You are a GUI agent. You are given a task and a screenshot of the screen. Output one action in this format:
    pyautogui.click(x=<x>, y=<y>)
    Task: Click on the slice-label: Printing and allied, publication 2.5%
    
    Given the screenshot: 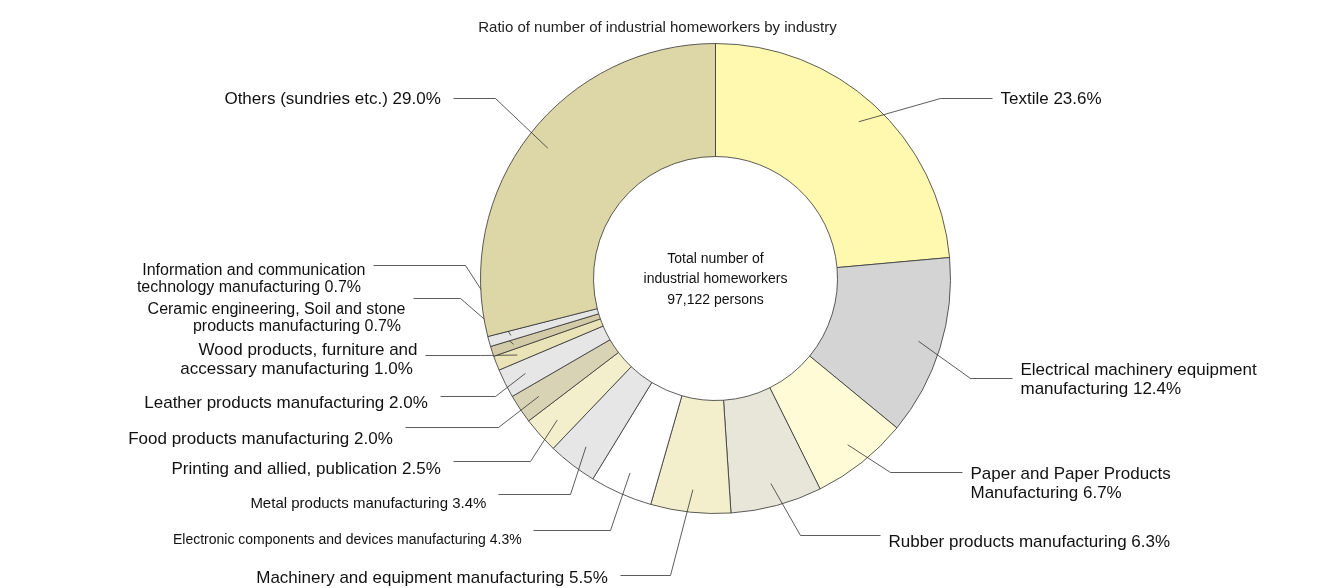 What is the action you would take?
    pyautogui.click(x=306, y=468)
    